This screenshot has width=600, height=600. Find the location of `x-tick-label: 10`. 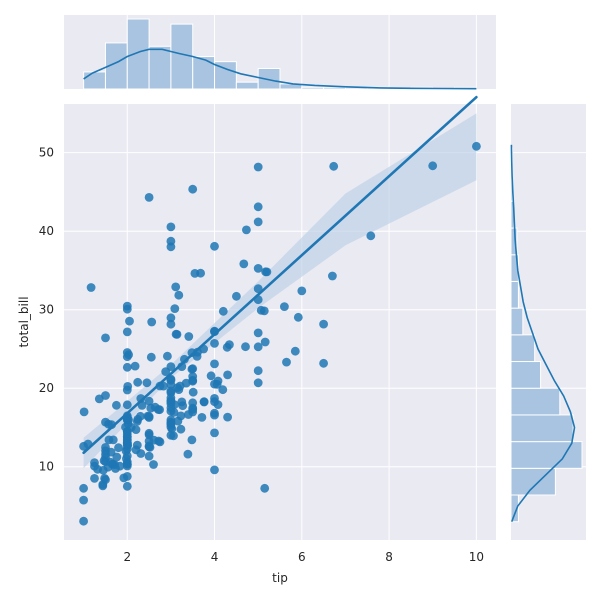

x-tick-label: 10 is located at coordinates (476, 557).